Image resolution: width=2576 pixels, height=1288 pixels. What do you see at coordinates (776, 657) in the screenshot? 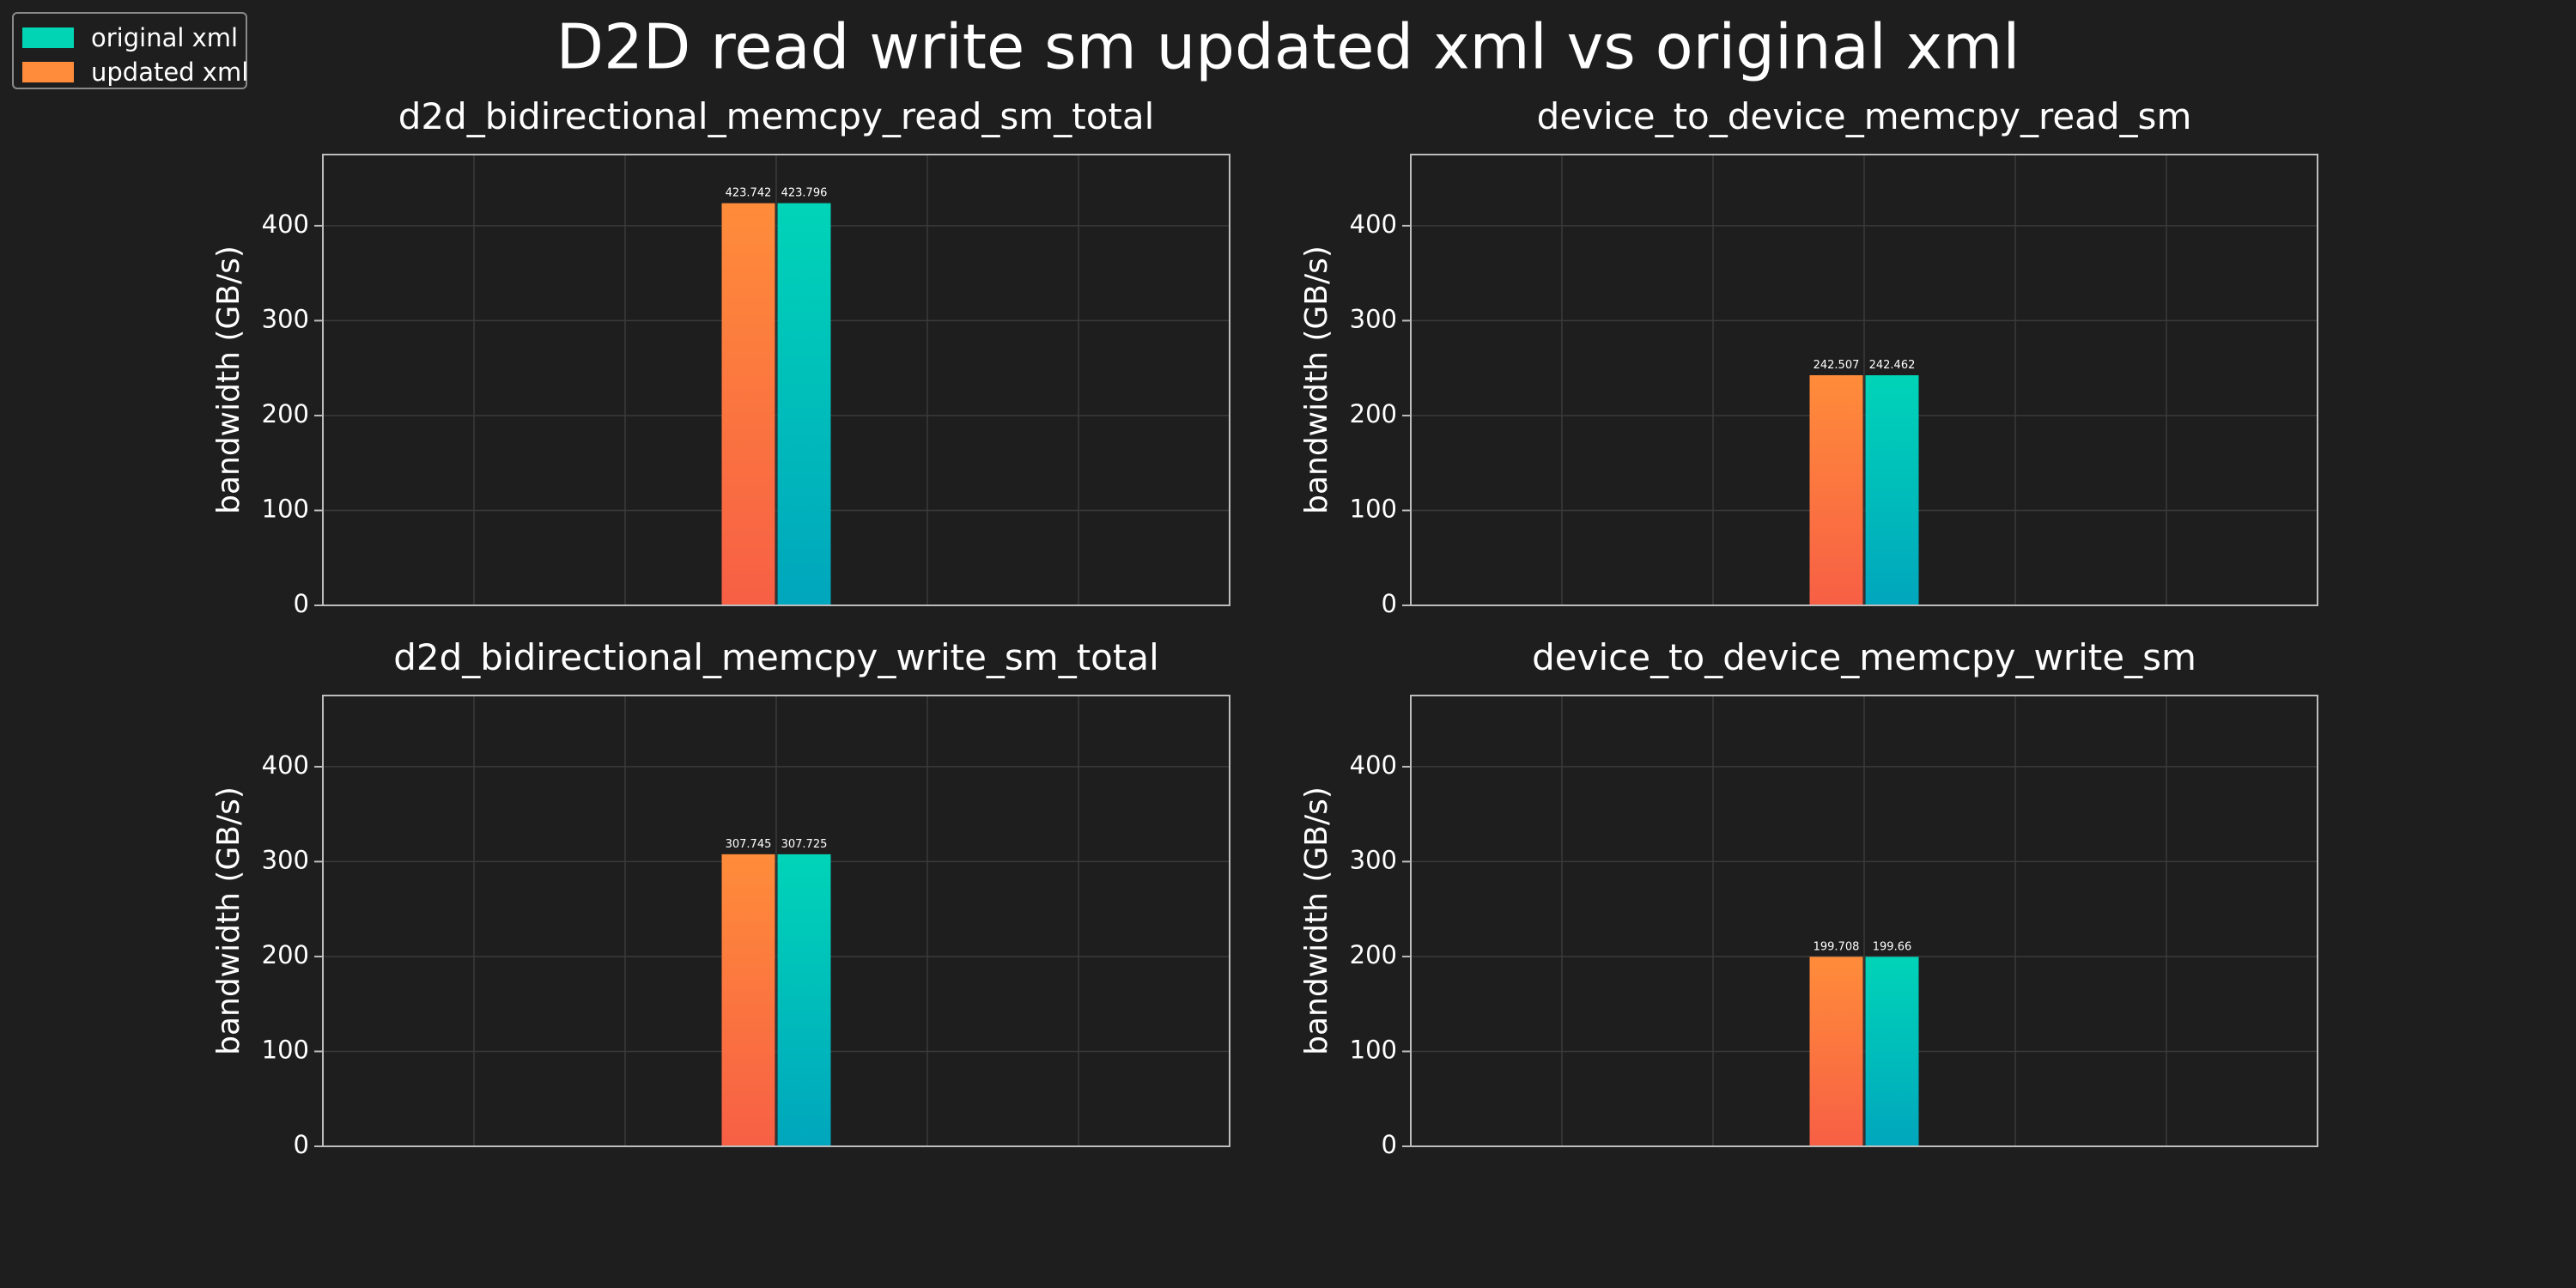
I see `chart-title: d2d_bidirectional_memcpy_write_sm_total` at bounding box center [776, 657].